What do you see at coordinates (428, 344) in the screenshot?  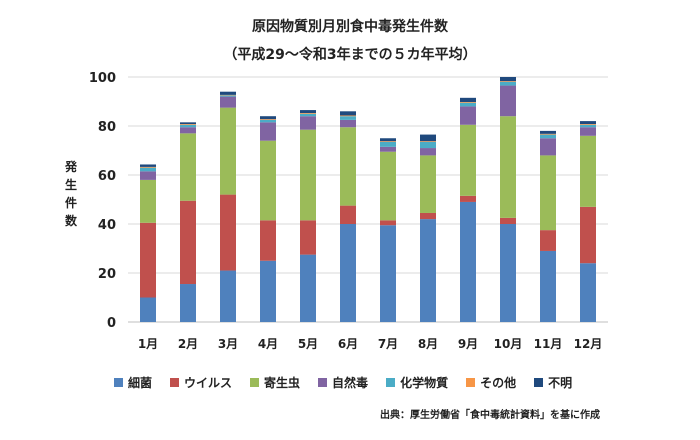 I see `x-tick-label: 8月` at bounding box center [428, 344].